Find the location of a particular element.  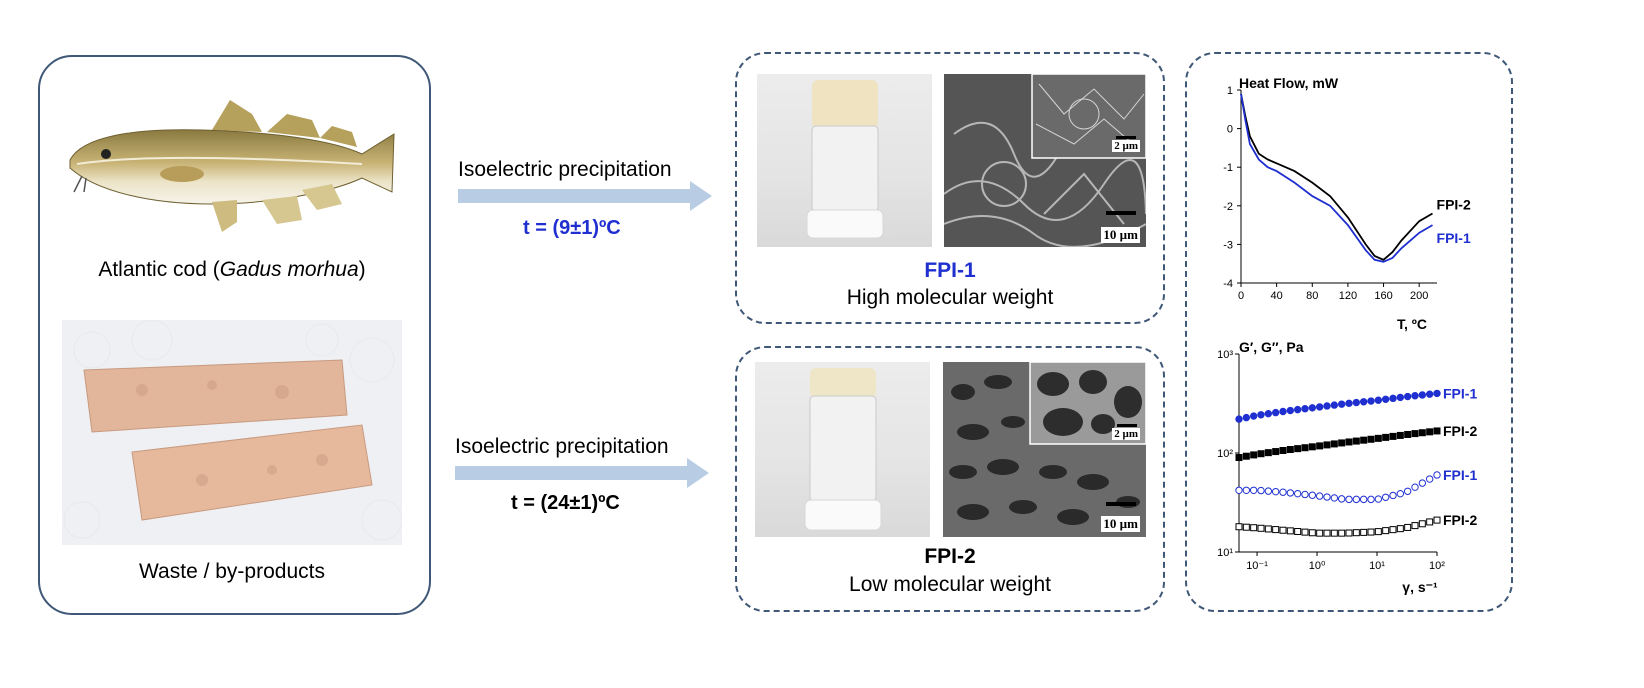

process-2-method: Isoelectric precipitation is located at coordinates (562, 446).